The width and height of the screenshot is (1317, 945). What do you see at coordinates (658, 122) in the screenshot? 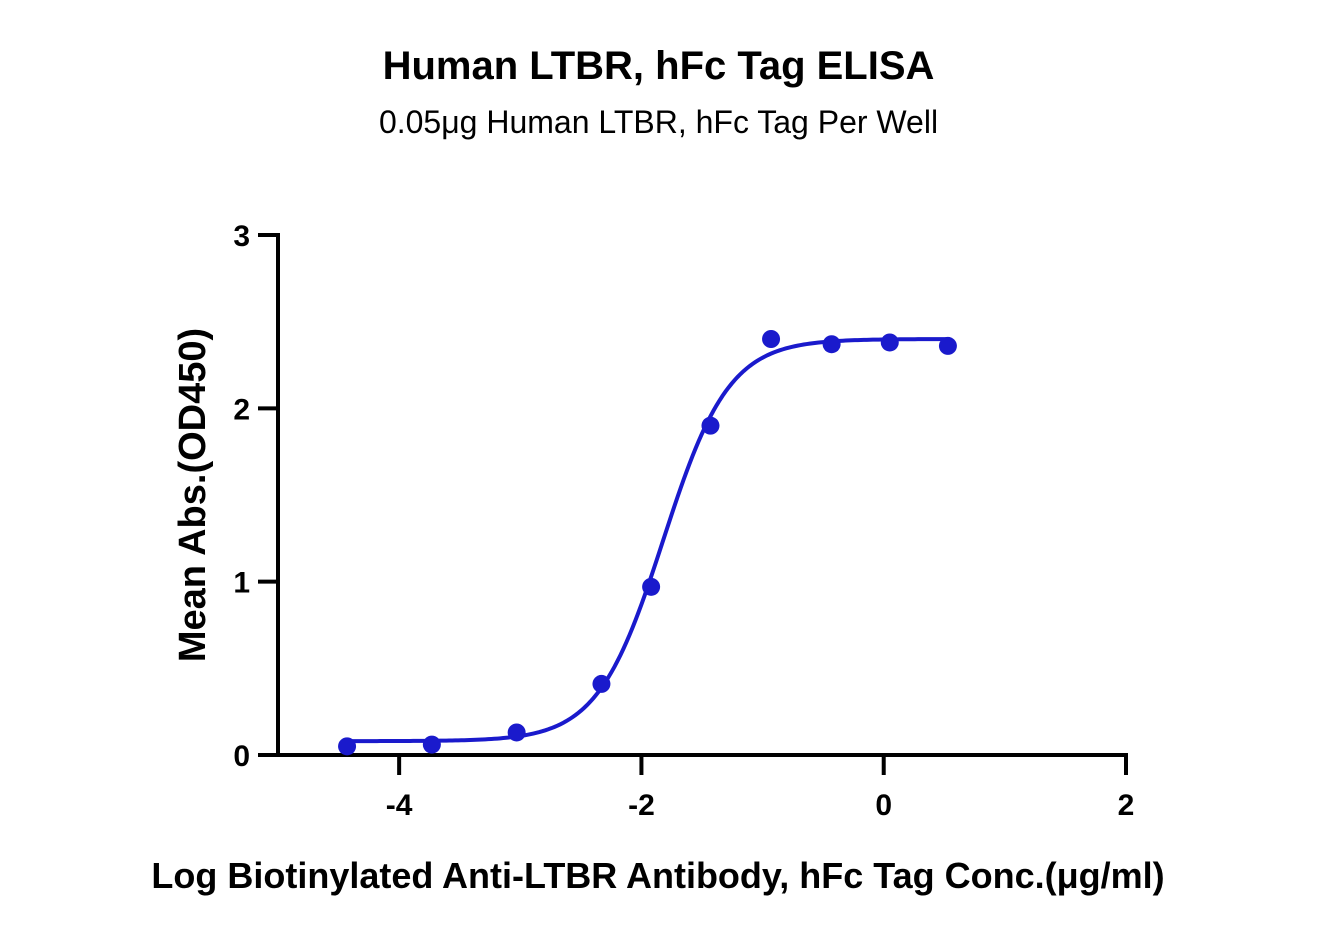
I see `chart-subtitle: 0.05μg Human LTBR, hFc Tag Per Well` at bounding box center [658, 122].